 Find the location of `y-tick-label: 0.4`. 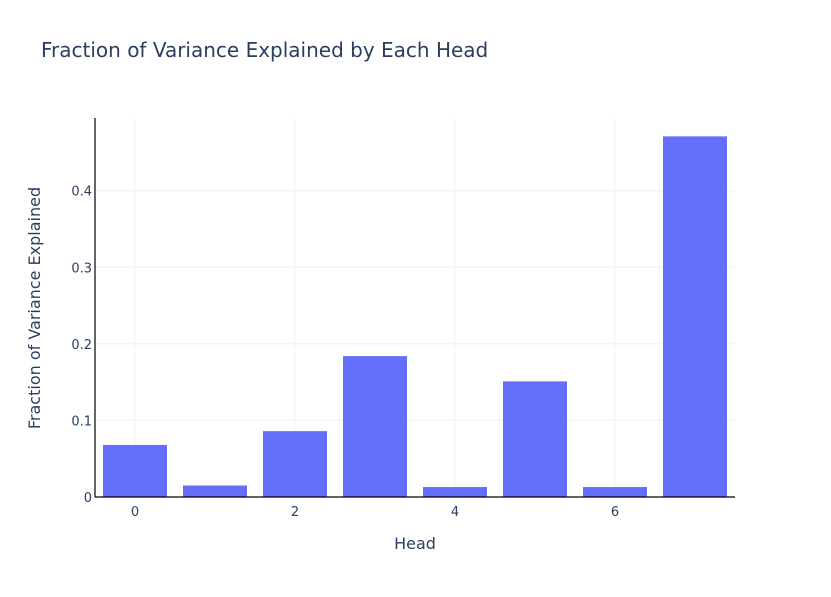

y-tick-label: 0.4 is located at coordinates (81, 192).